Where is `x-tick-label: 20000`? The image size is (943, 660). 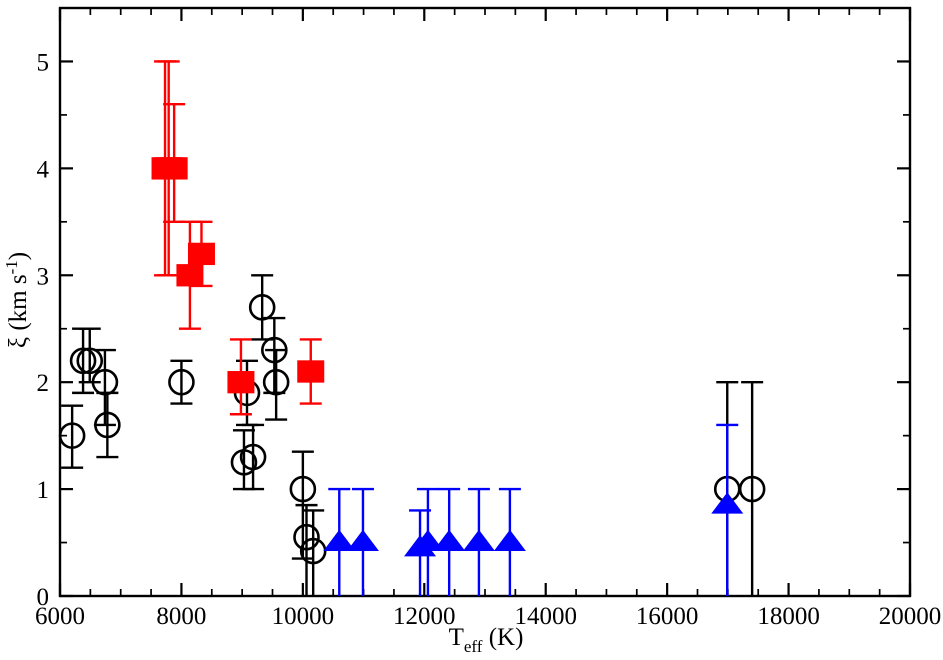
x-tick-label: 20000 is located at coordinates (910, 616).